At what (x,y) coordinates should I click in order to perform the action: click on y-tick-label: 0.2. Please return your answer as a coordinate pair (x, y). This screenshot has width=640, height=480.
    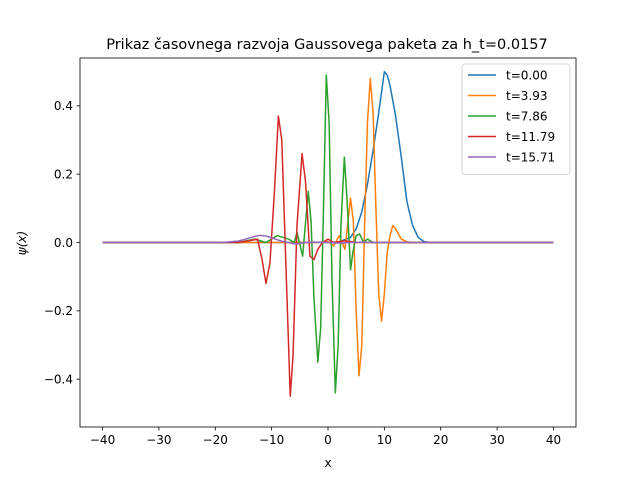
    Looking at the image, I should click on (63, 174).